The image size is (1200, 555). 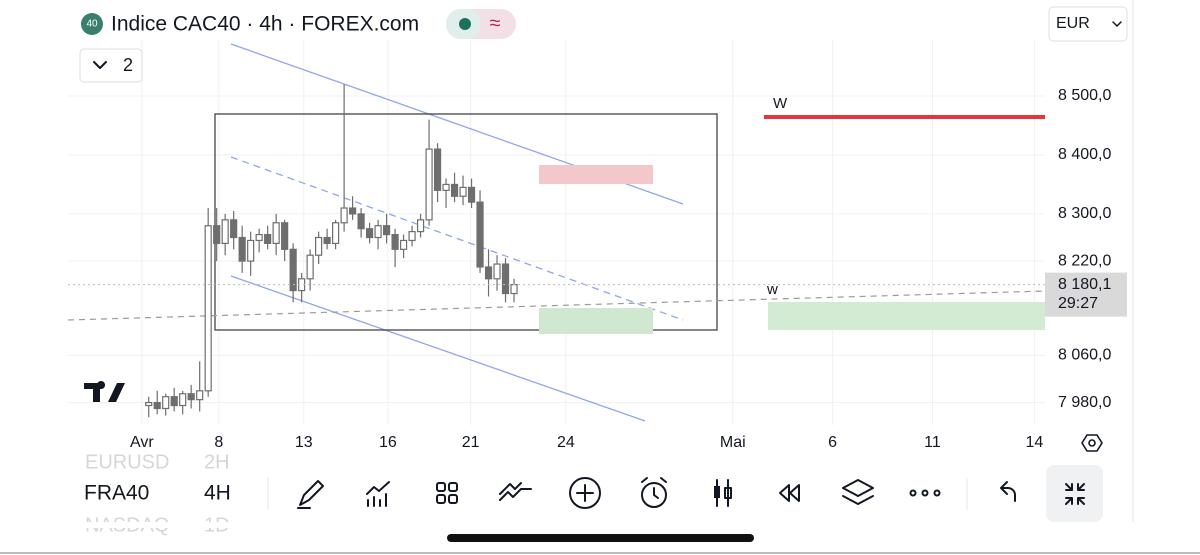 What do you see at coordinates (1084, 95) in the screenshot?
I see `y-tick-label: 8 500,0` at bounding box center [1084, 95].